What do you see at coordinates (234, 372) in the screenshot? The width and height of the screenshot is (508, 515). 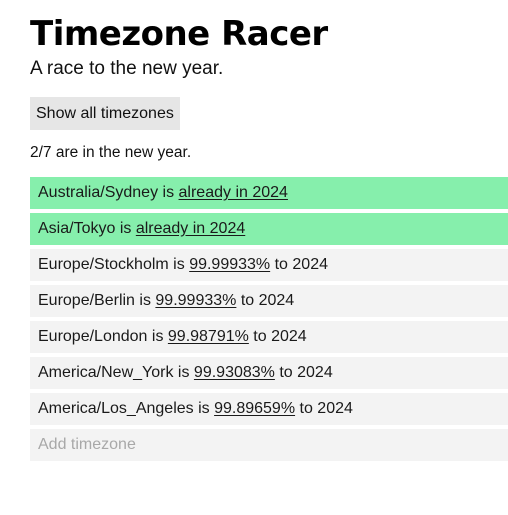 I see `timezone-progress: 99.93083%` at bounding box center [234, 372].